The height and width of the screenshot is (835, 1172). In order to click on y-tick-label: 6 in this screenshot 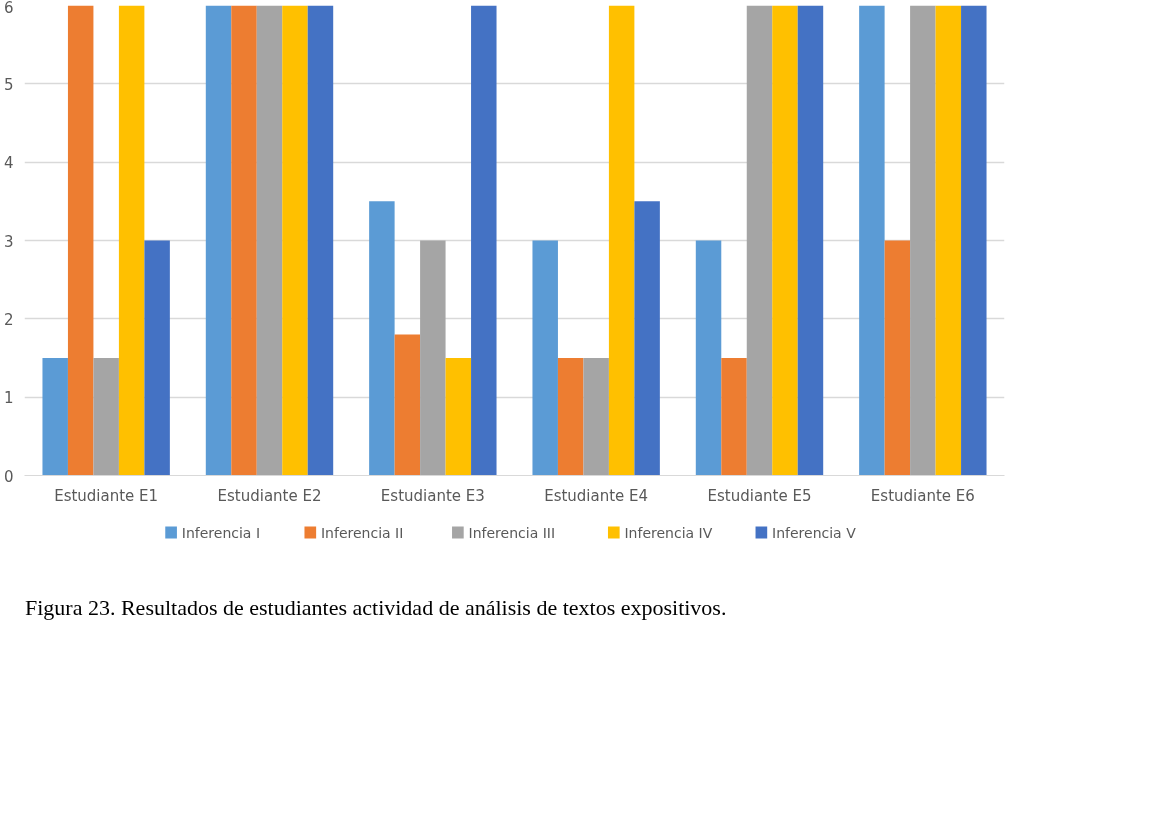, I will do `click(8, 8)`.